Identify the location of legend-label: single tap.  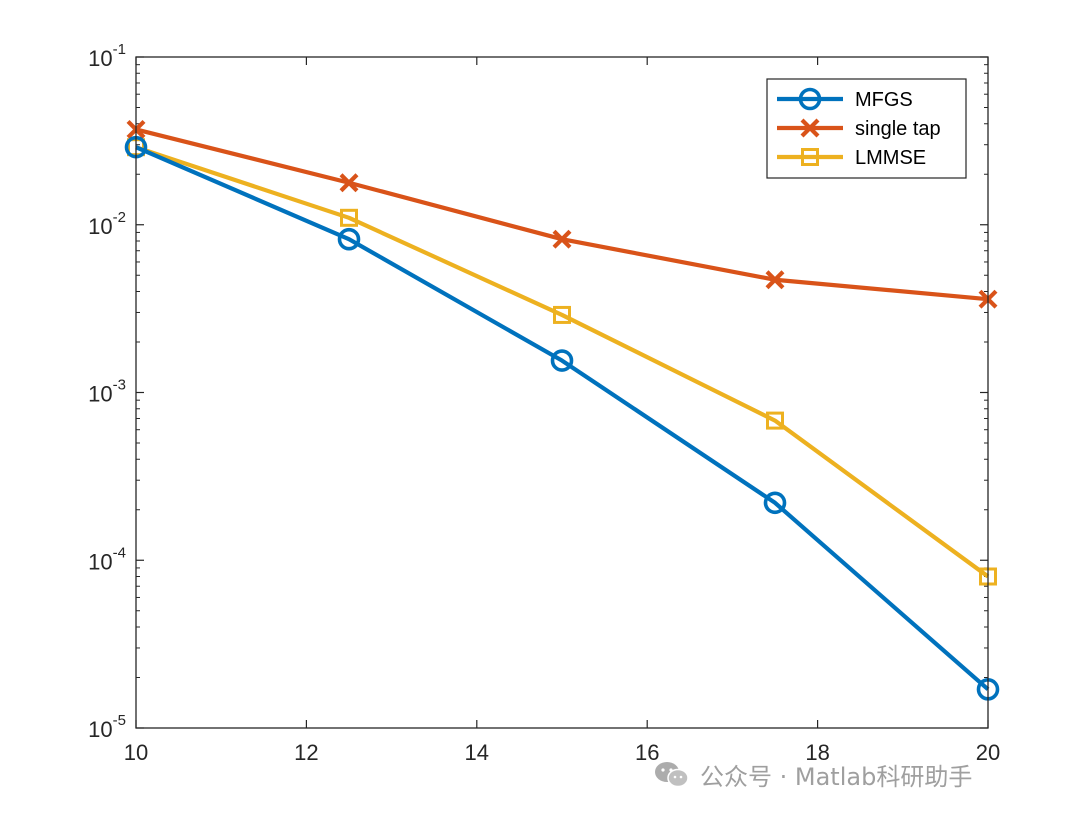
(898, 129).